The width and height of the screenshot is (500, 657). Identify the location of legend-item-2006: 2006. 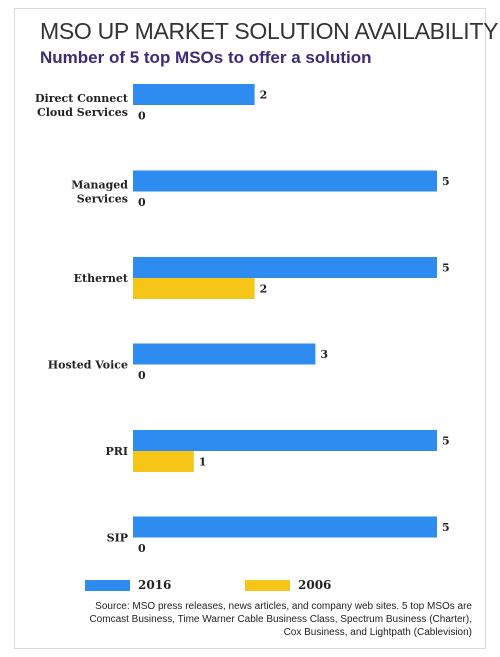
(288, 585).